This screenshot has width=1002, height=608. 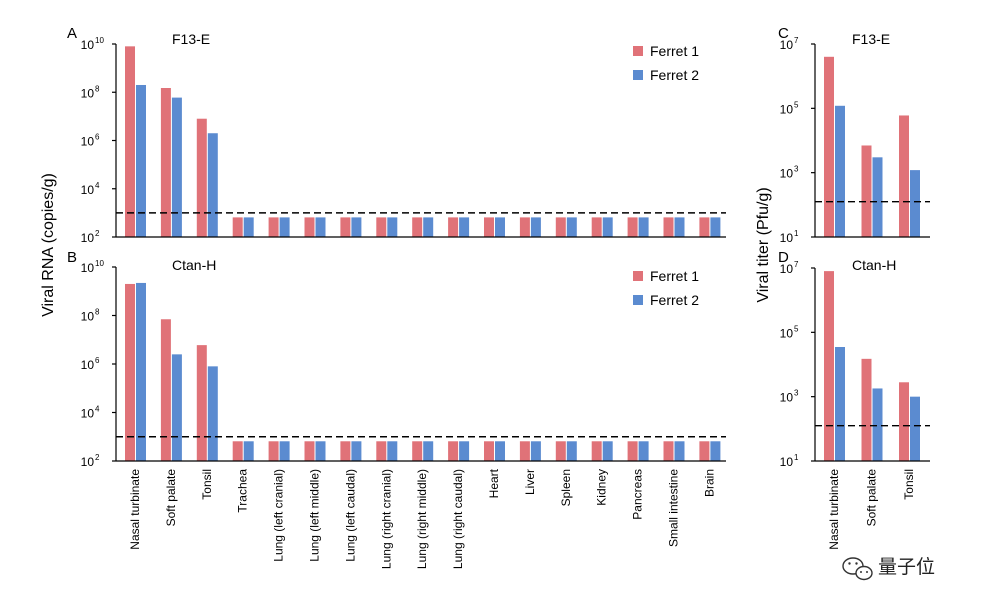 What do you see at coordinates (674, 276) in the screenshot?
I see `legend-label: Ferret 1` at bounding box center [674, 276].